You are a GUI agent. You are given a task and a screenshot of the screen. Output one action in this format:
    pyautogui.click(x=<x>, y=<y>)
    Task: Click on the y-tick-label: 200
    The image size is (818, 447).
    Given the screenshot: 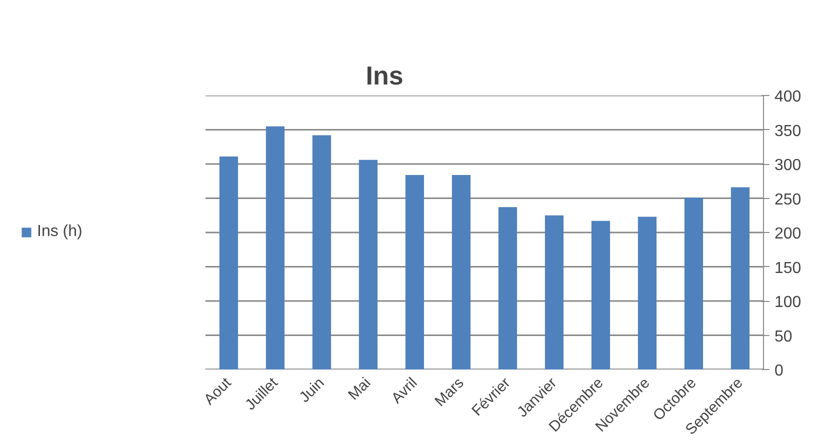 What is the action you would take?
    pyautogui.click(x=788, y=234)
    